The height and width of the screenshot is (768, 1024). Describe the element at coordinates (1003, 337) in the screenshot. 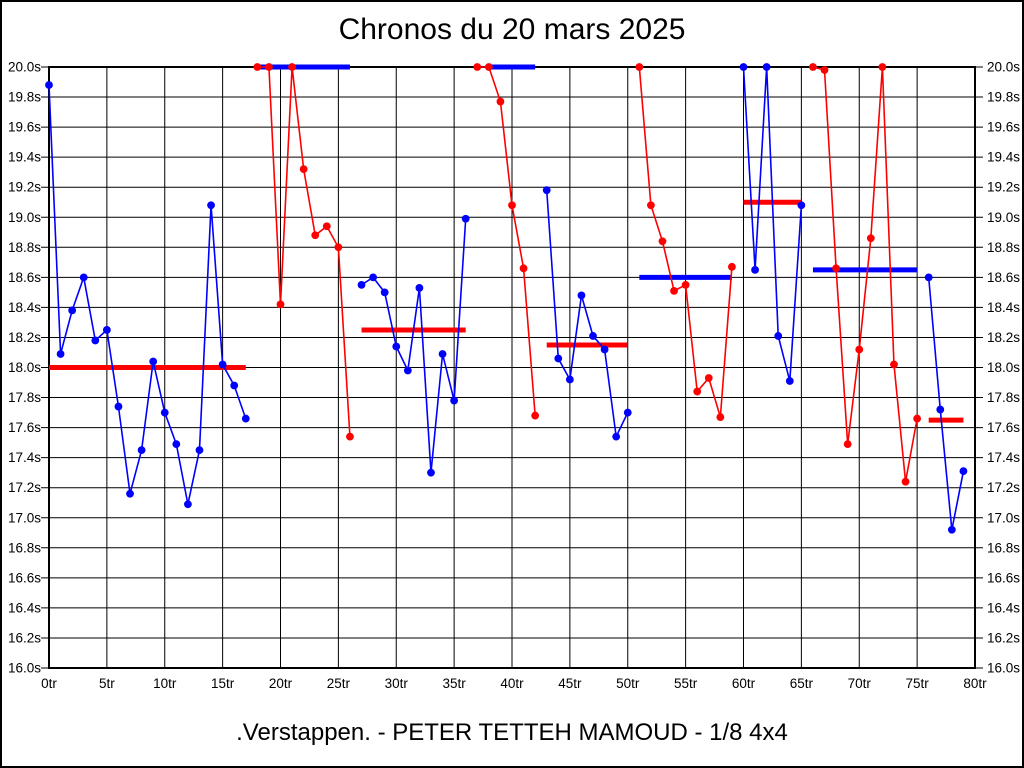

I see `y-axis-label-right: 18.2s` at that location.